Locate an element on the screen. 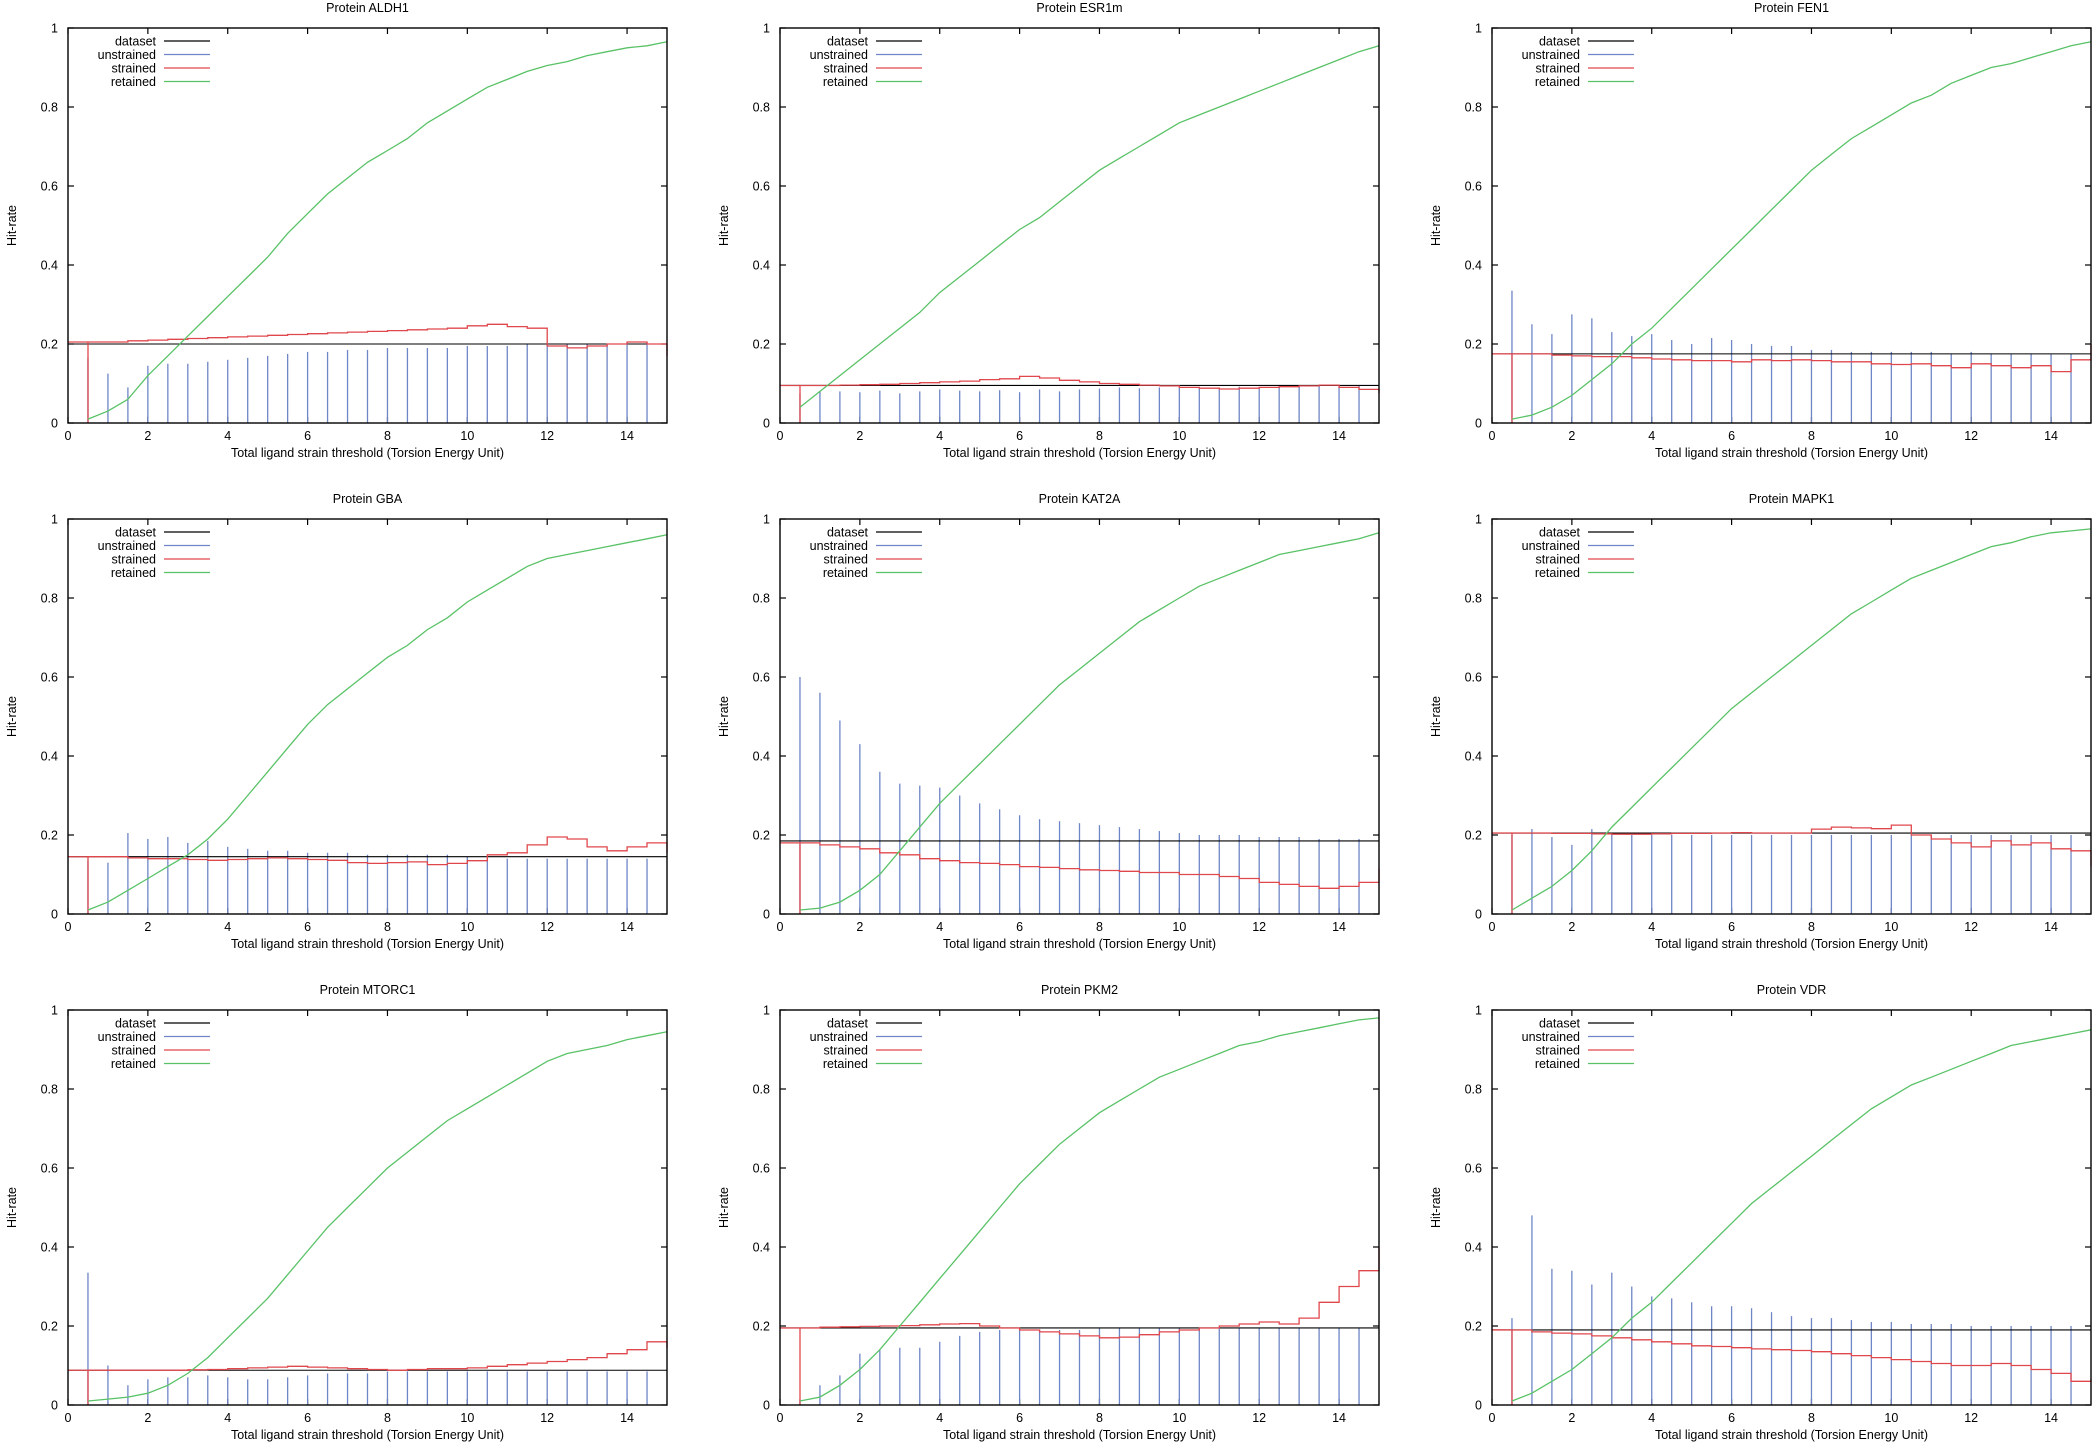 The height and width of the screenshot is (1454, 2092). chart-title: Protein PKM2 is located at coordinates (1079, 990).